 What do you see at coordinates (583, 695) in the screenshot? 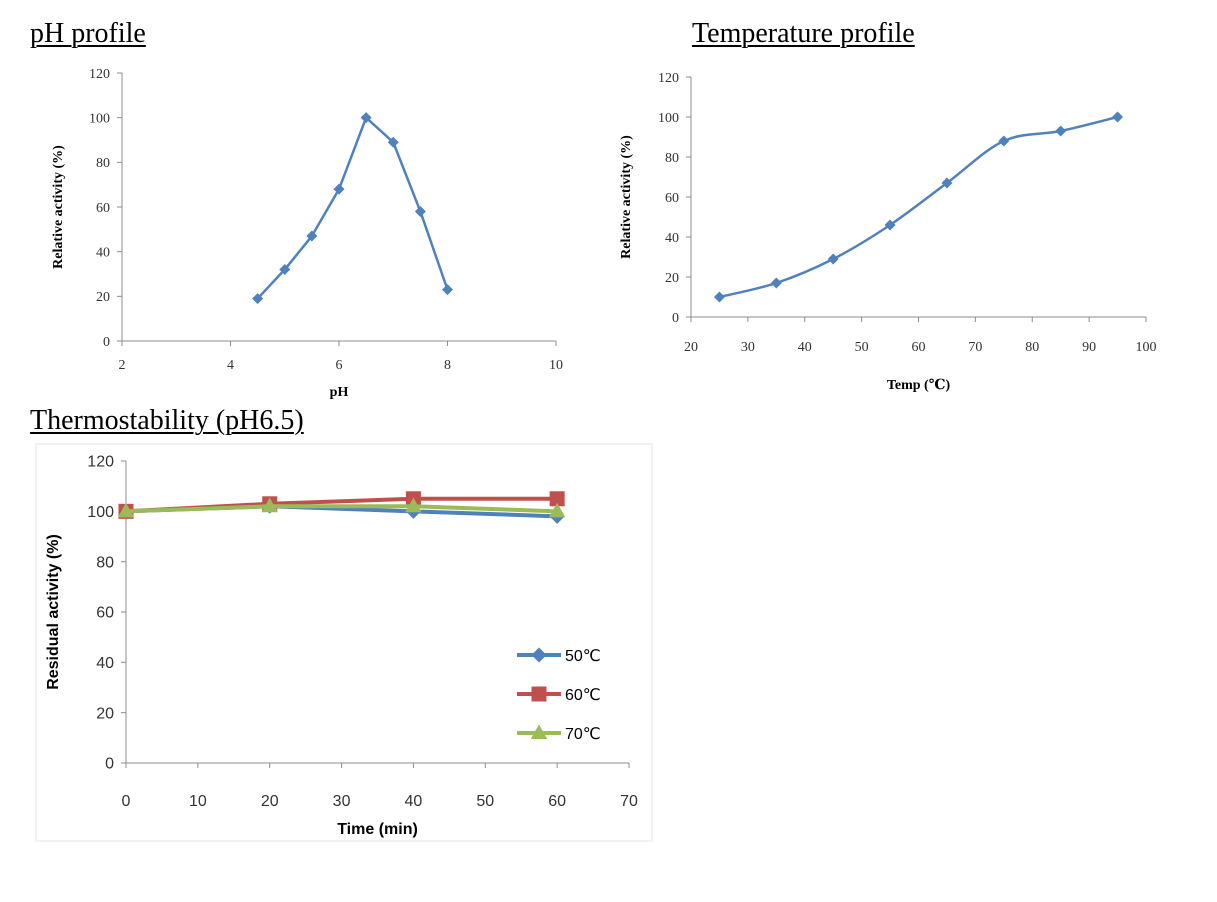
I see `legend-label: 60℃` at bounding box center [583, 695].